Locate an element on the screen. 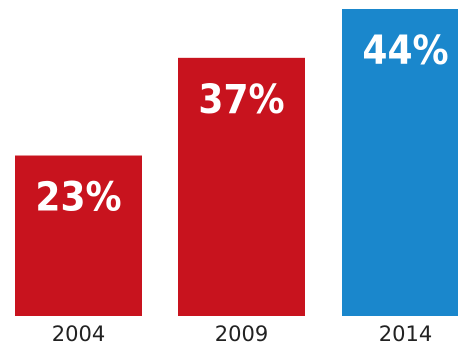 This screenshot has height=349, width=458. value-label-2004: 23% is located at coordinates (78, 198).